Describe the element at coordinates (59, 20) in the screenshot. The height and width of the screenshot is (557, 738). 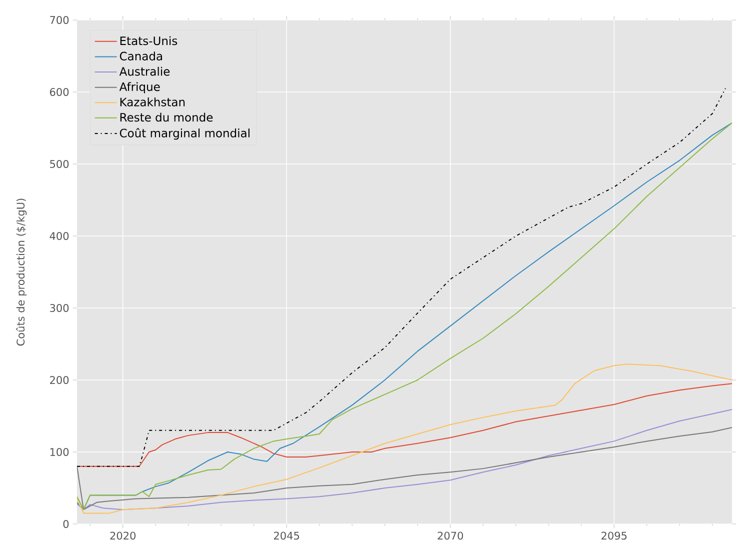
I see `y-tick-label: 700` at that location.